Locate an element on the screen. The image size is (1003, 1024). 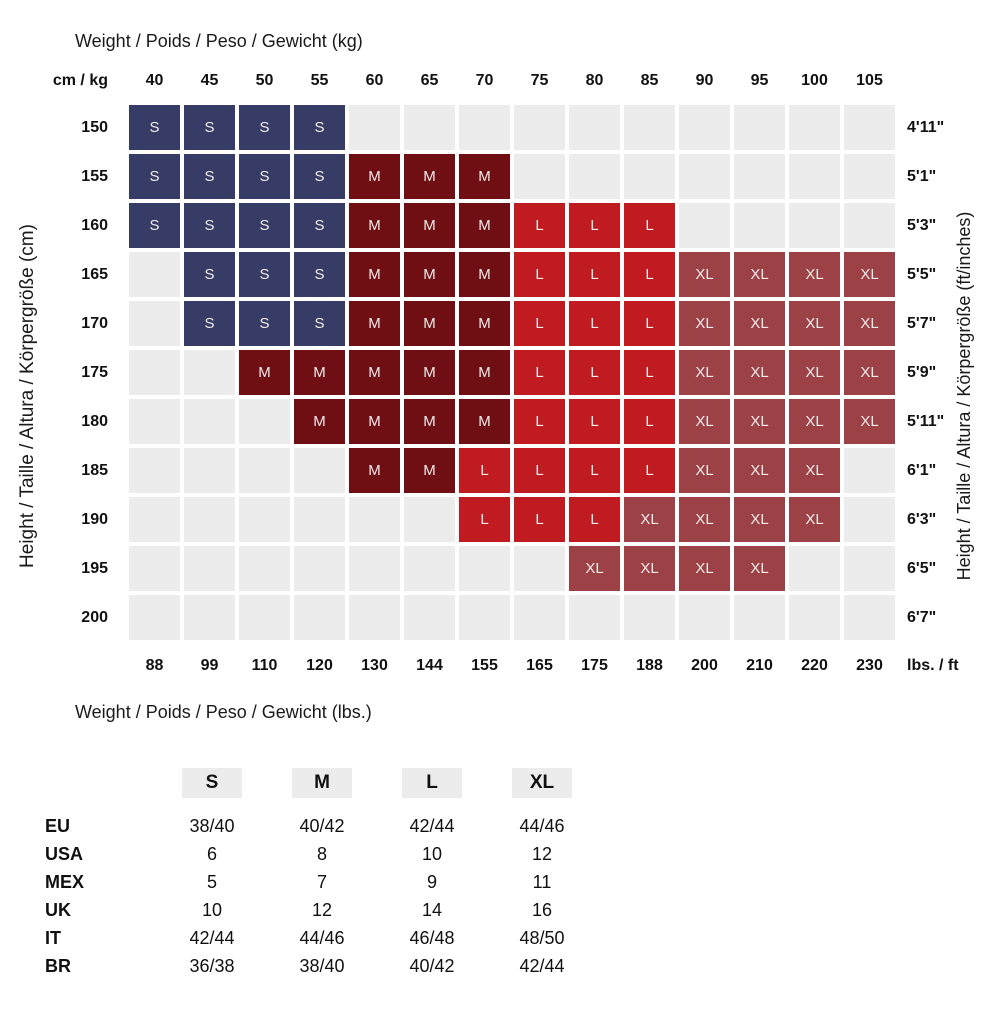
height-cm-label: 170 is located at coordinates (94, 323).